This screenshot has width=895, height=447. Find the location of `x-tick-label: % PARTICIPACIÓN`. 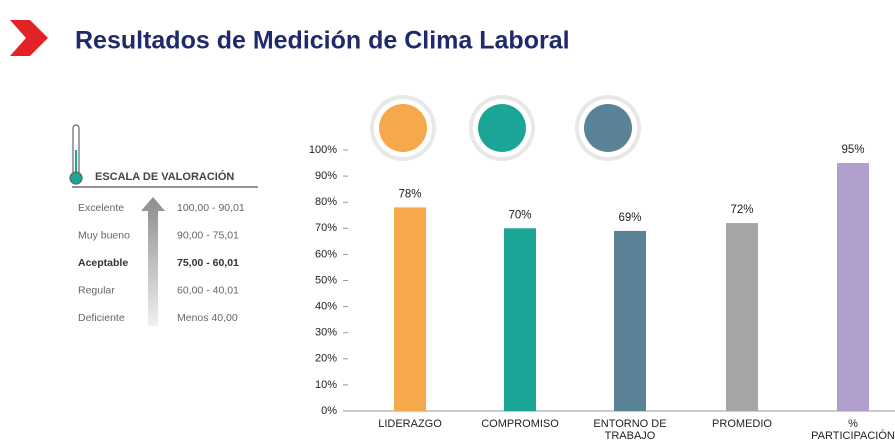

x-tick-label: % PARTICIPACIÓN is located at coordinates (853, 430).